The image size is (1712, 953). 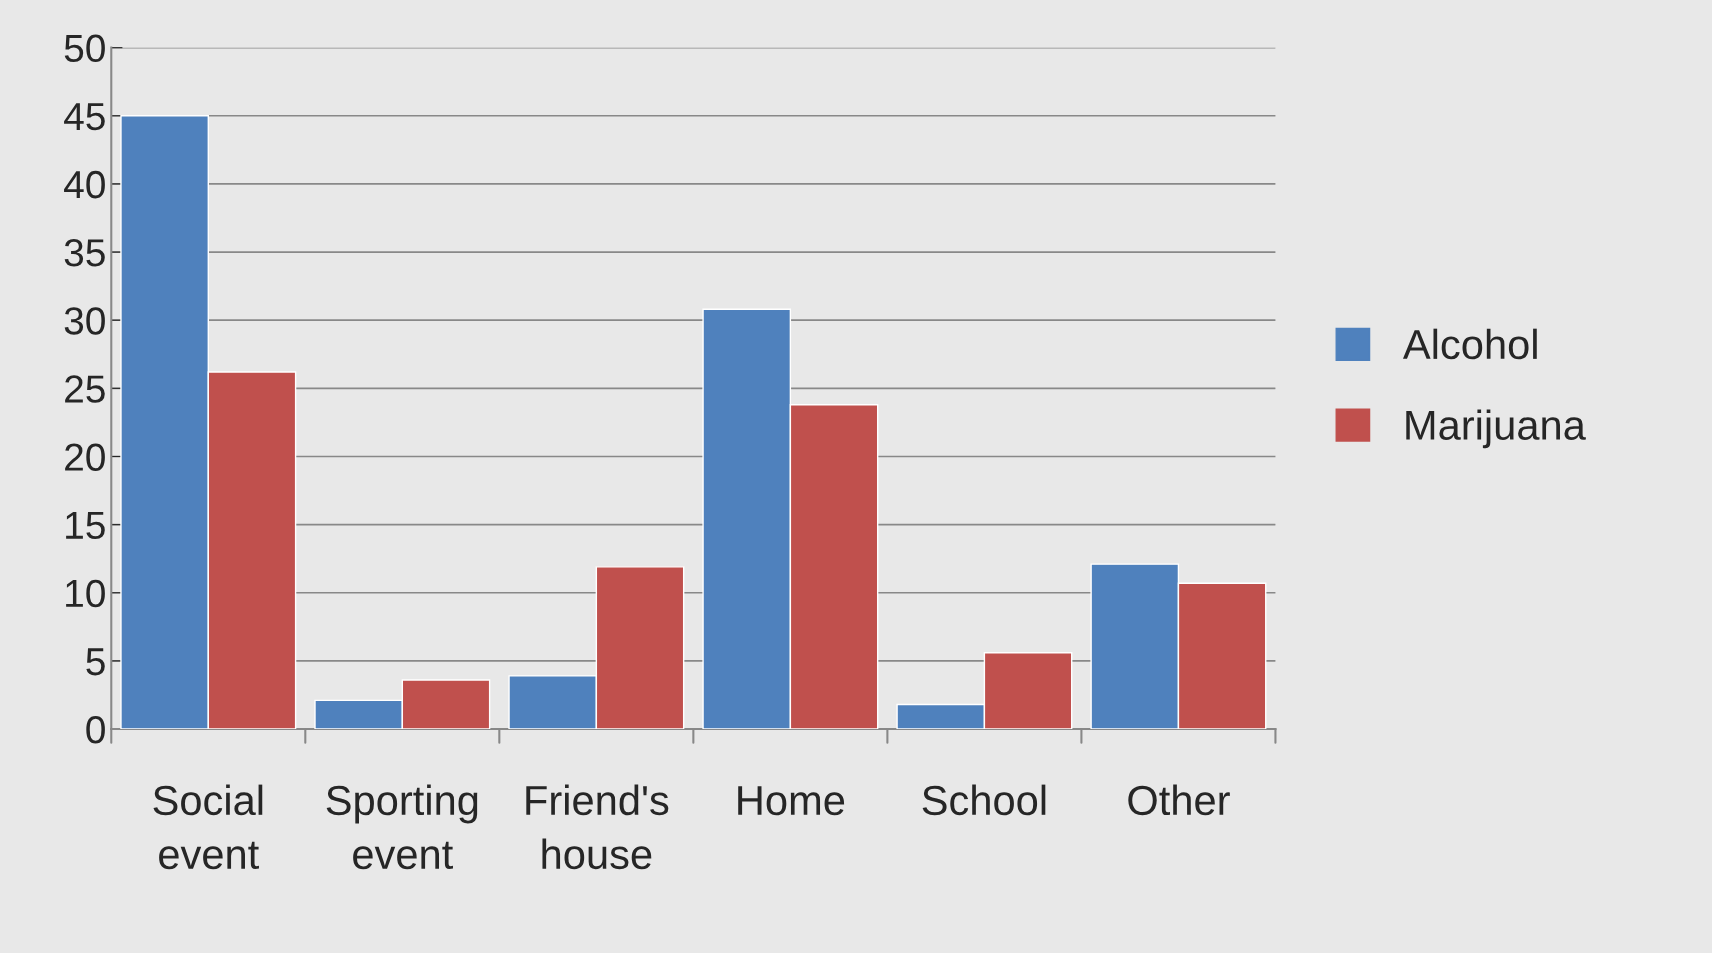 What do you see at coordinates (85, 389) in the screenshot?
I see `y-tick-label: 25` at bounding box center [85, 389].